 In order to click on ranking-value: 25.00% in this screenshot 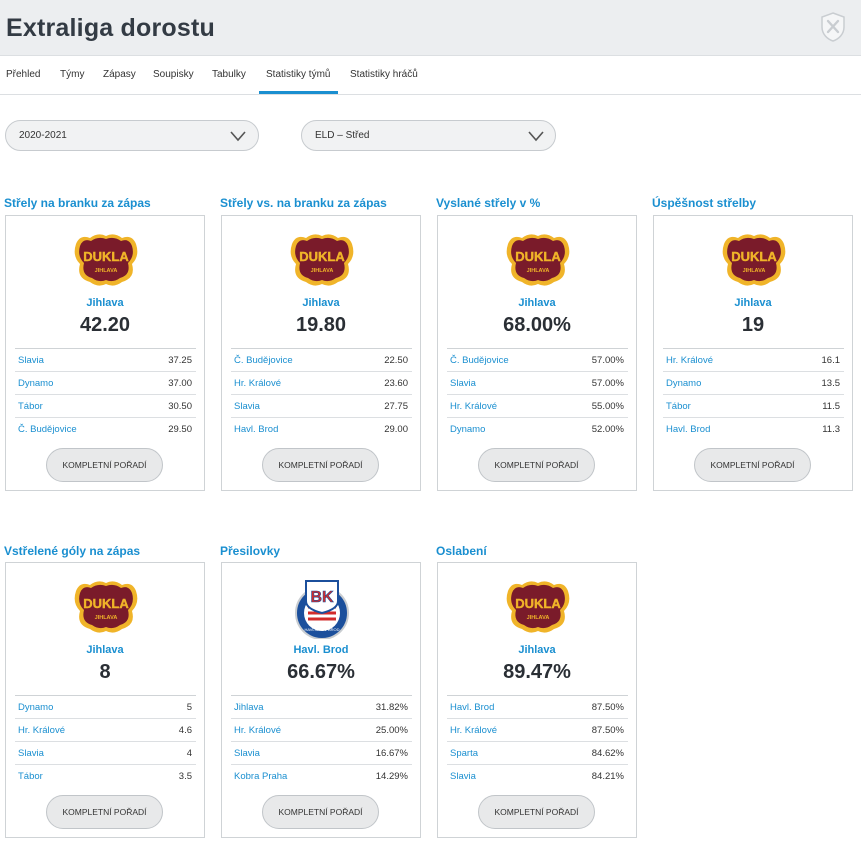, I will do `click(391, 730)`.